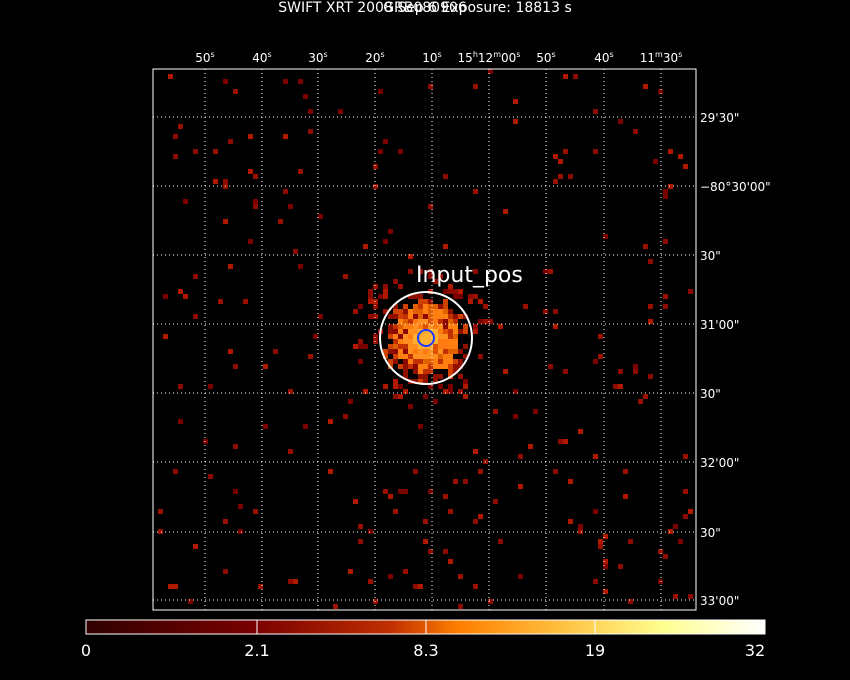 This screenshot has width=850, height=680. I want to click on dec-tick-label: −80°30'00", so click(735, 187).